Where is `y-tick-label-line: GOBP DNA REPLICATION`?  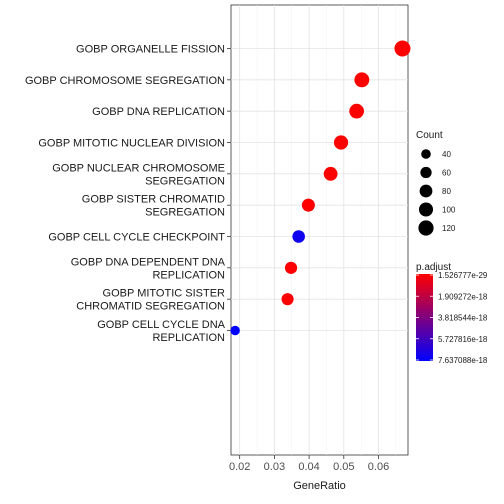
y-tick-label-line: GOBP DNA REPLICATION is located at coordinates (158, 112).